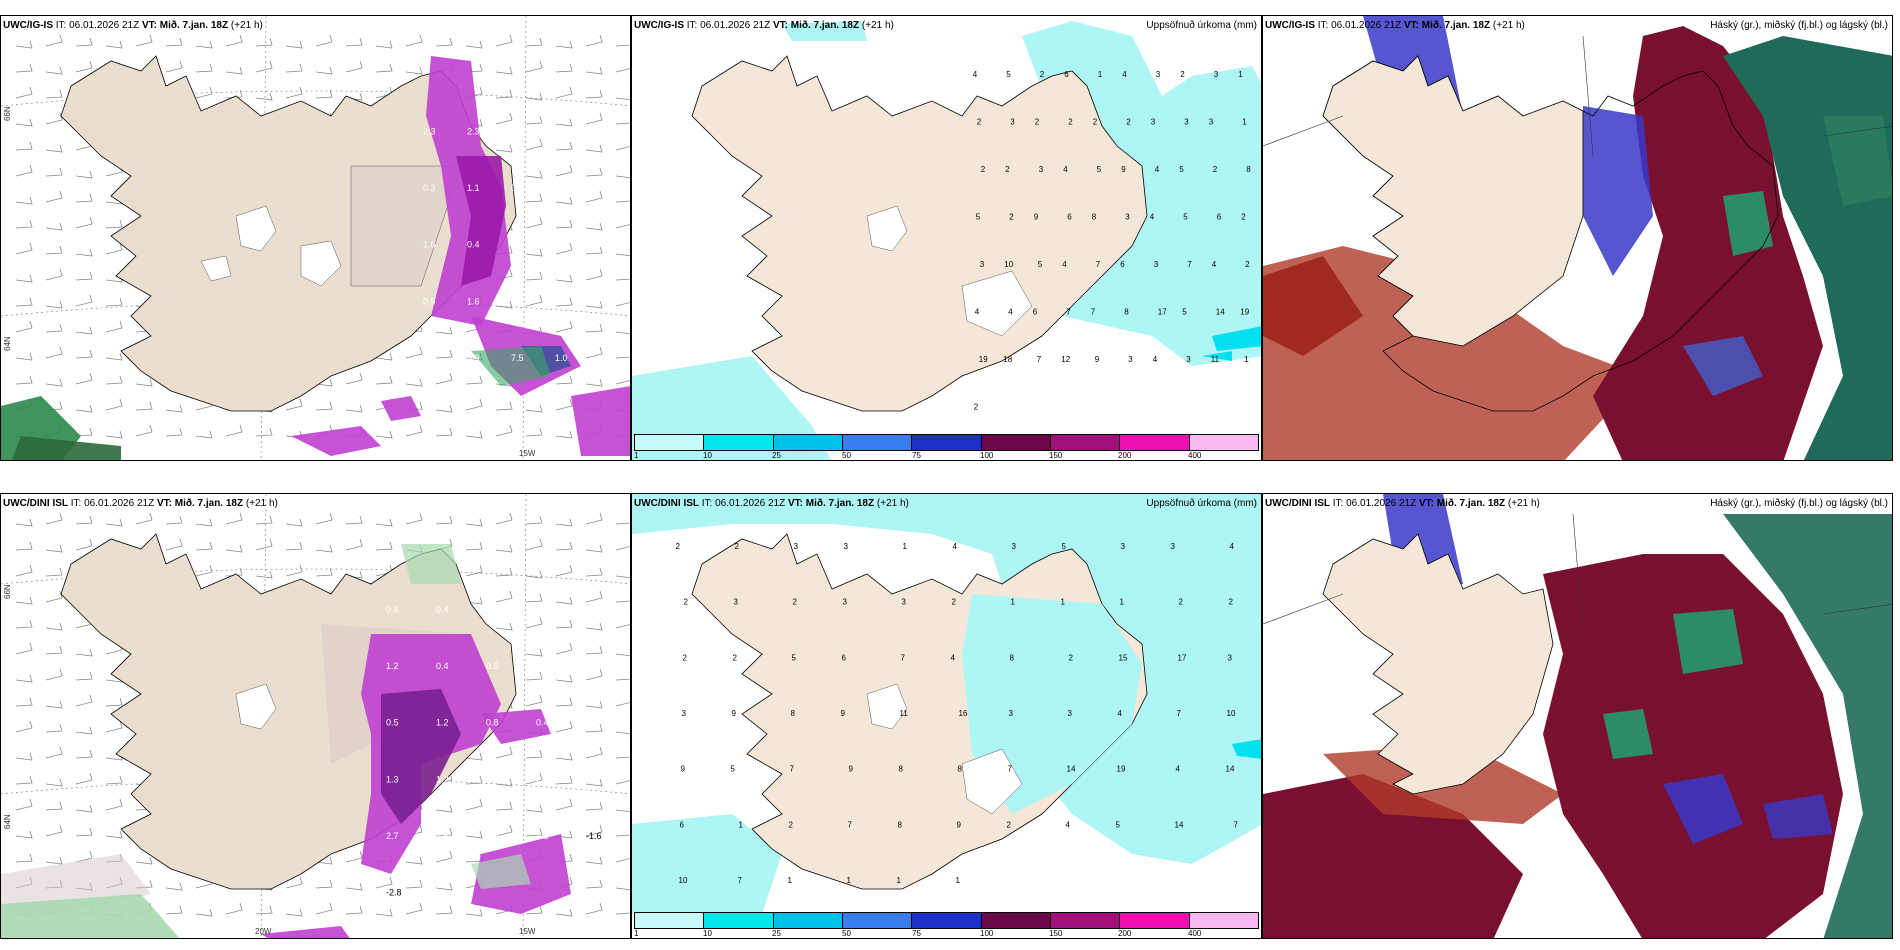 The image size is (1900, 950). I want to click on precip-rate-label: 4.2, so click(592, 609).